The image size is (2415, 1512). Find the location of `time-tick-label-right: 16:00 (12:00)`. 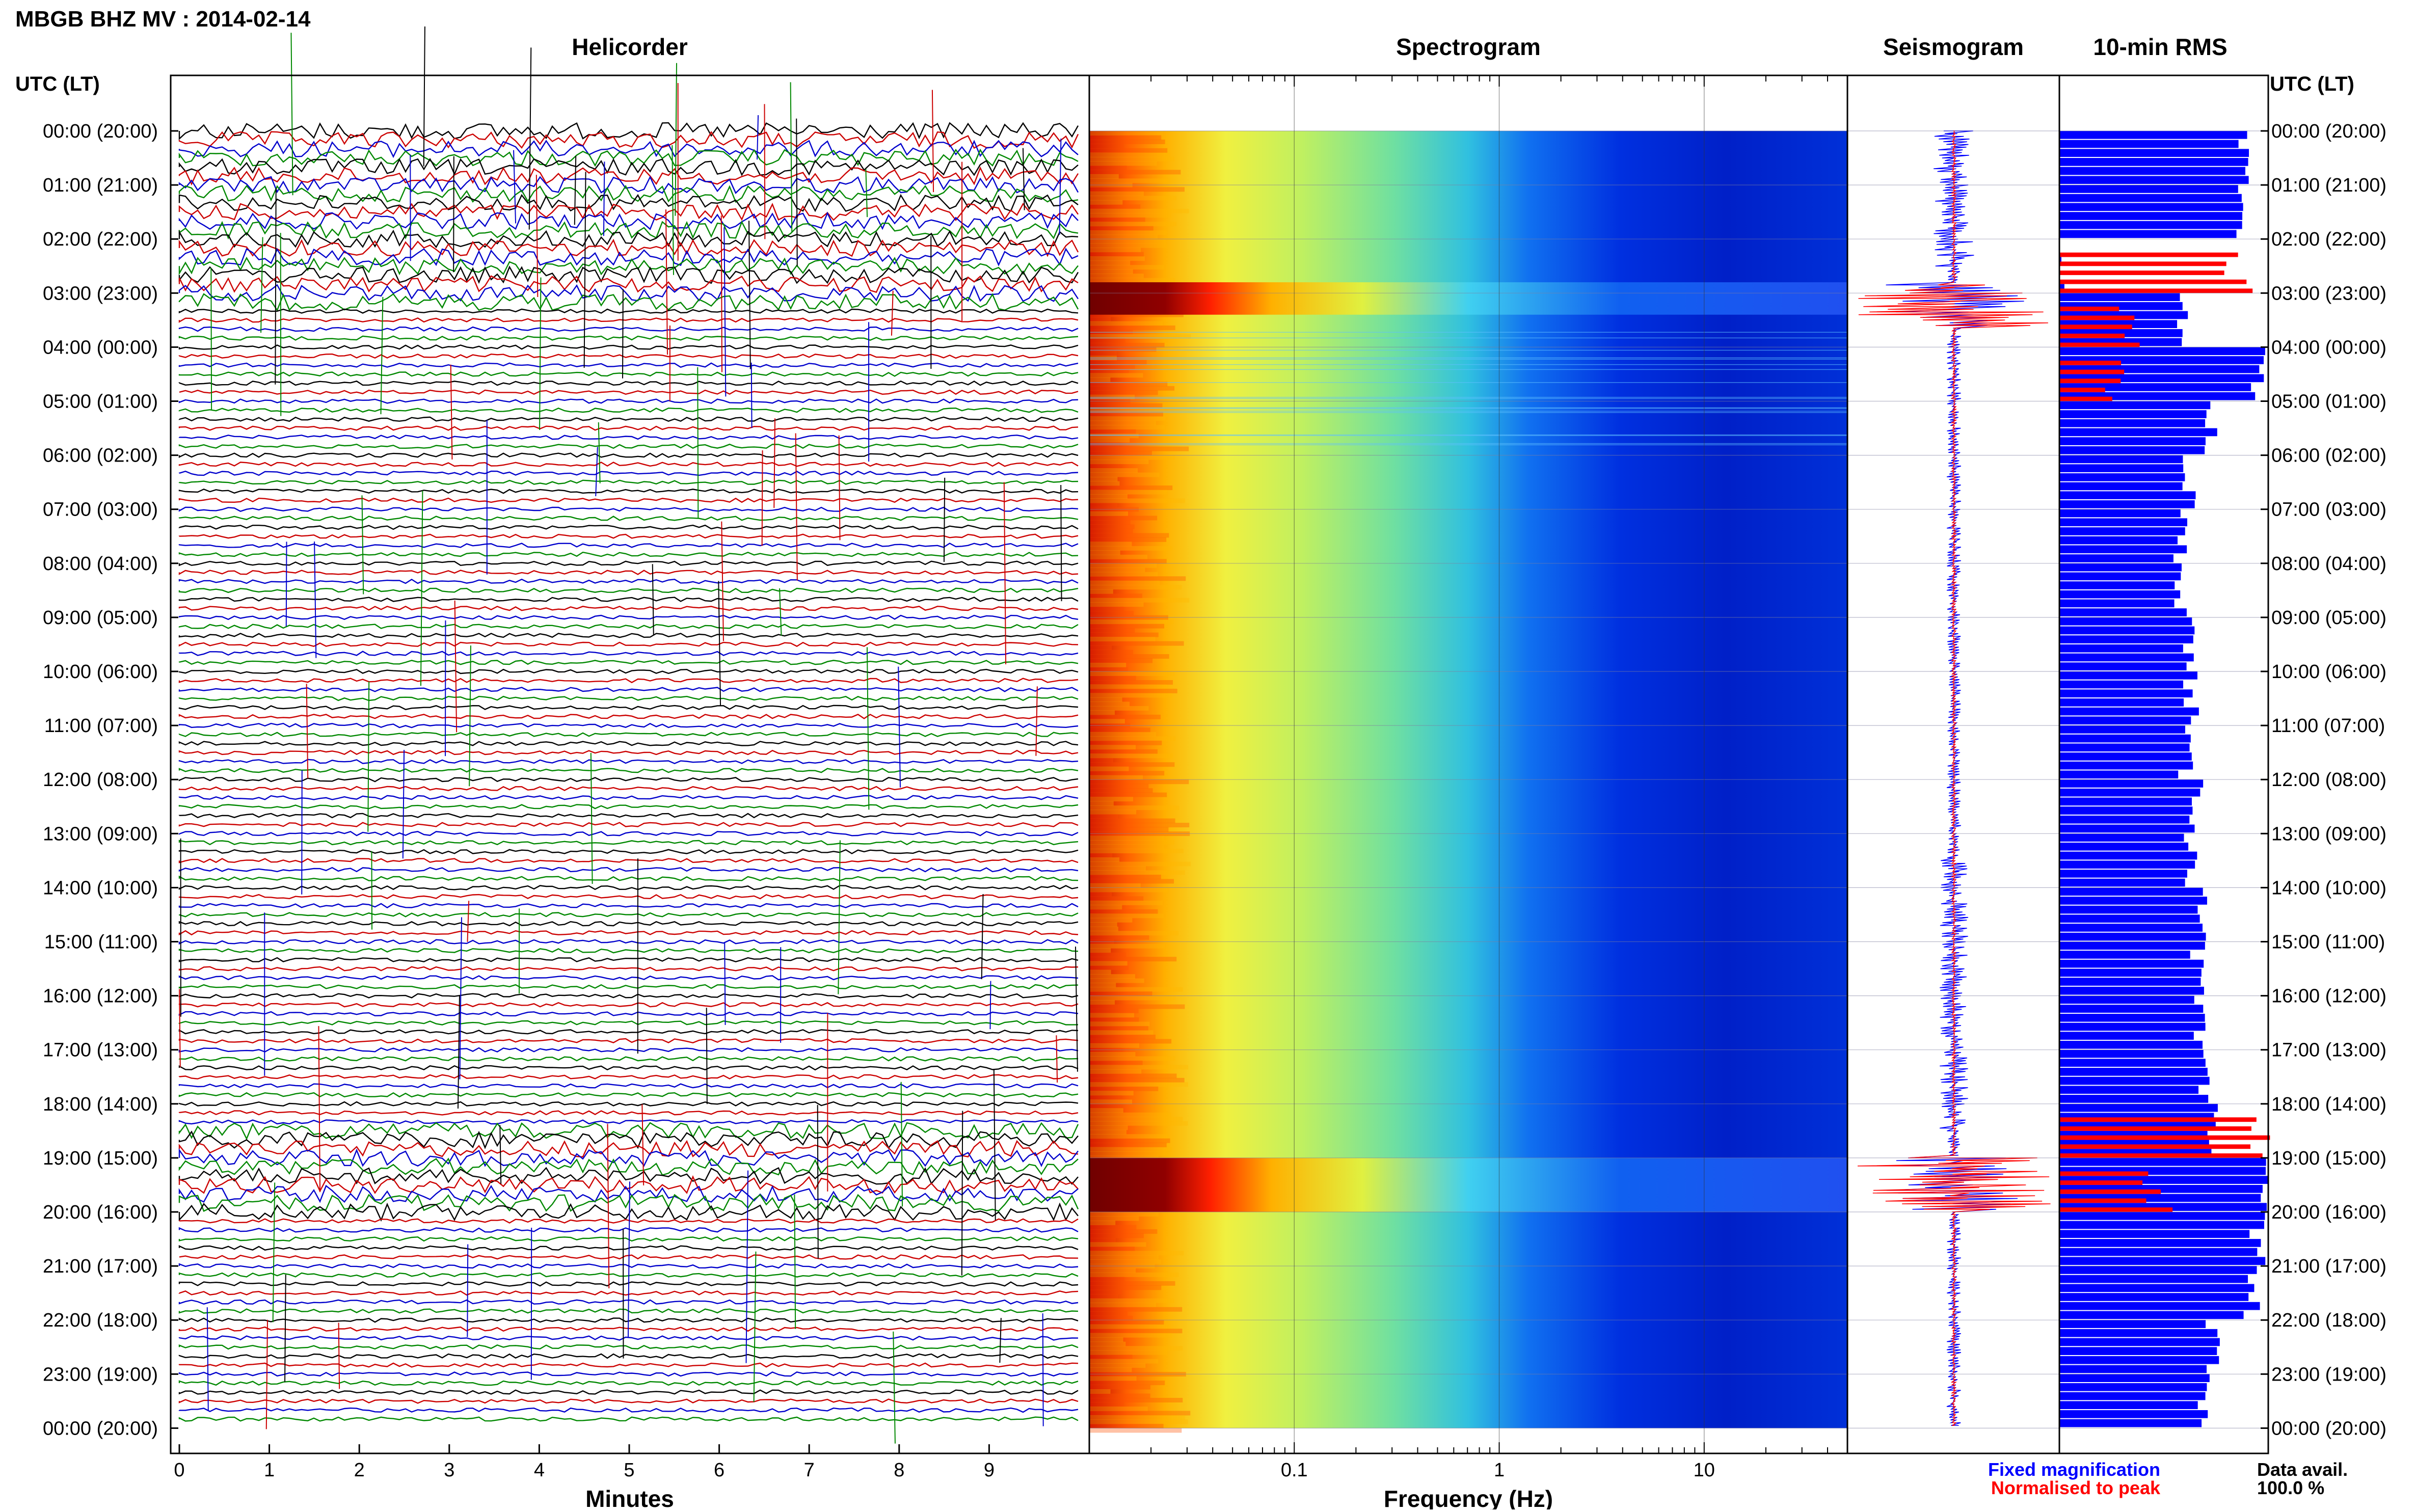

time-tick-label-right: 16:00 (12:00) is located at coordinates (2328, 996).